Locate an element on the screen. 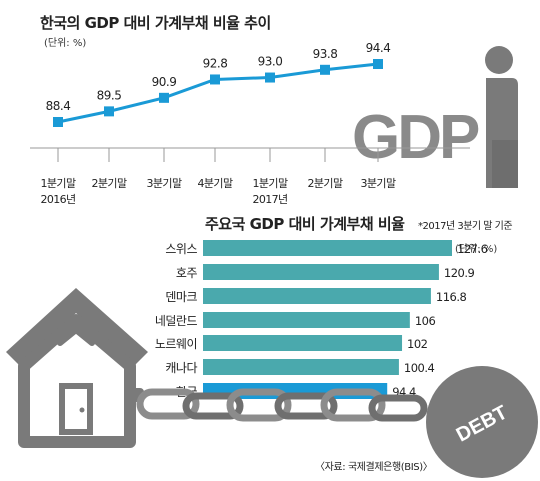 The width and height of the screenshot is (540, 481). line-value-label: 88.4 is located at coordinates (58, 106).